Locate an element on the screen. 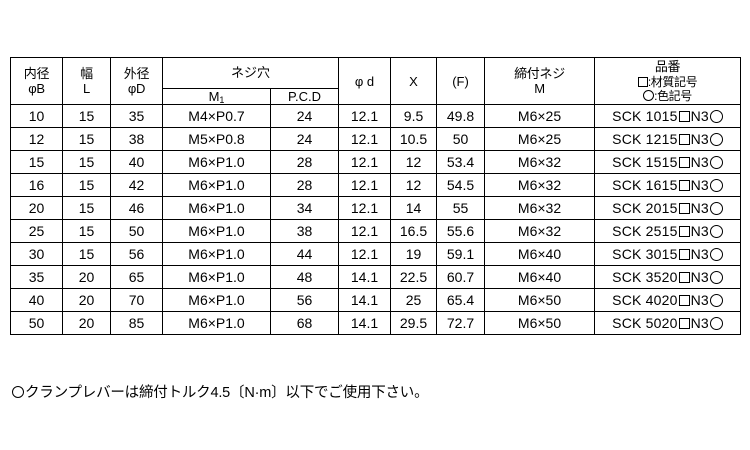  cell-x: 9.5 is located at coordinates (414, 116).